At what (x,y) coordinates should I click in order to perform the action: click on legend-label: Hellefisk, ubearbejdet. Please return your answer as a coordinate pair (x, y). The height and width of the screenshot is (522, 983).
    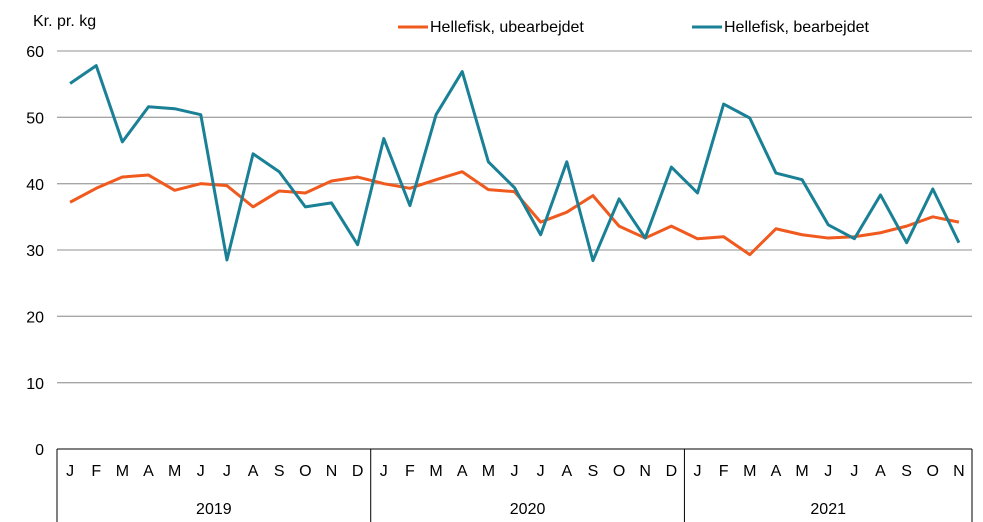
    Looking at the image, I should click on (507, 27).